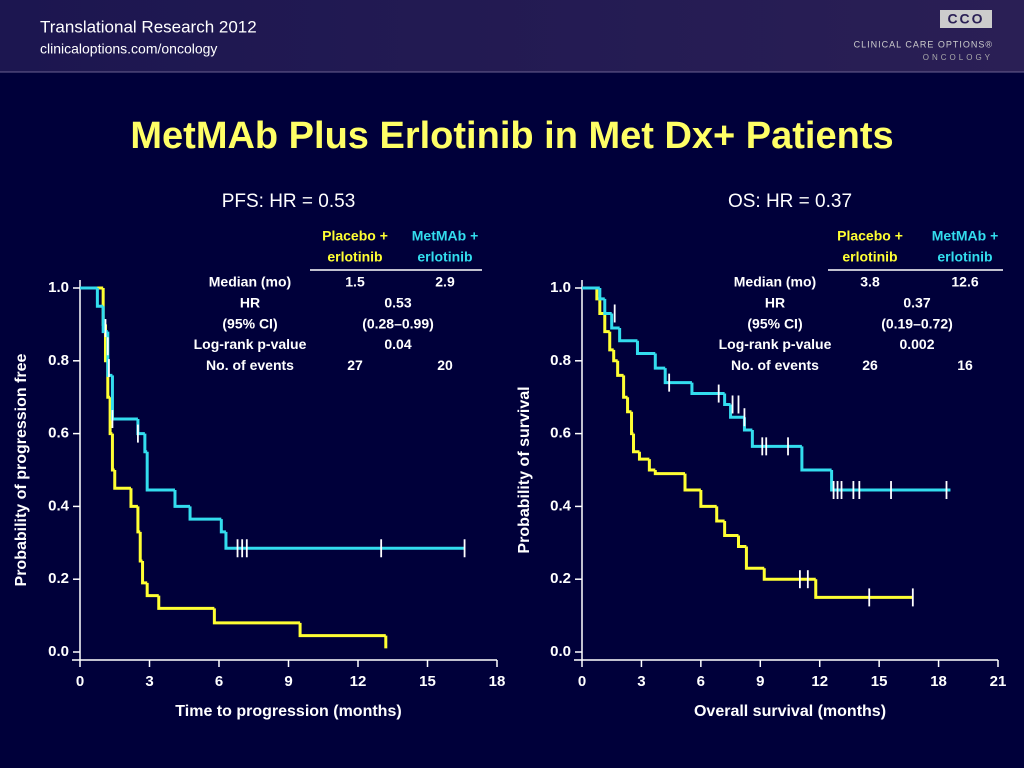 The height and width of the screenshot is (768, 1024). What do you see at coordinates (560, 651) in the screenshot?
I see `y-tick-label: 0.0` at bounding box center [560, 651].